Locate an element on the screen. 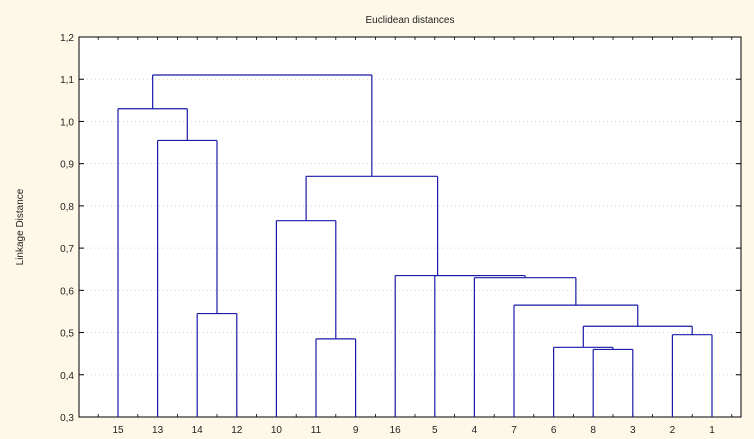 This screenshot has height=439, width=754. y-tick-label: 1,1 is located at coordinates (67, 80).